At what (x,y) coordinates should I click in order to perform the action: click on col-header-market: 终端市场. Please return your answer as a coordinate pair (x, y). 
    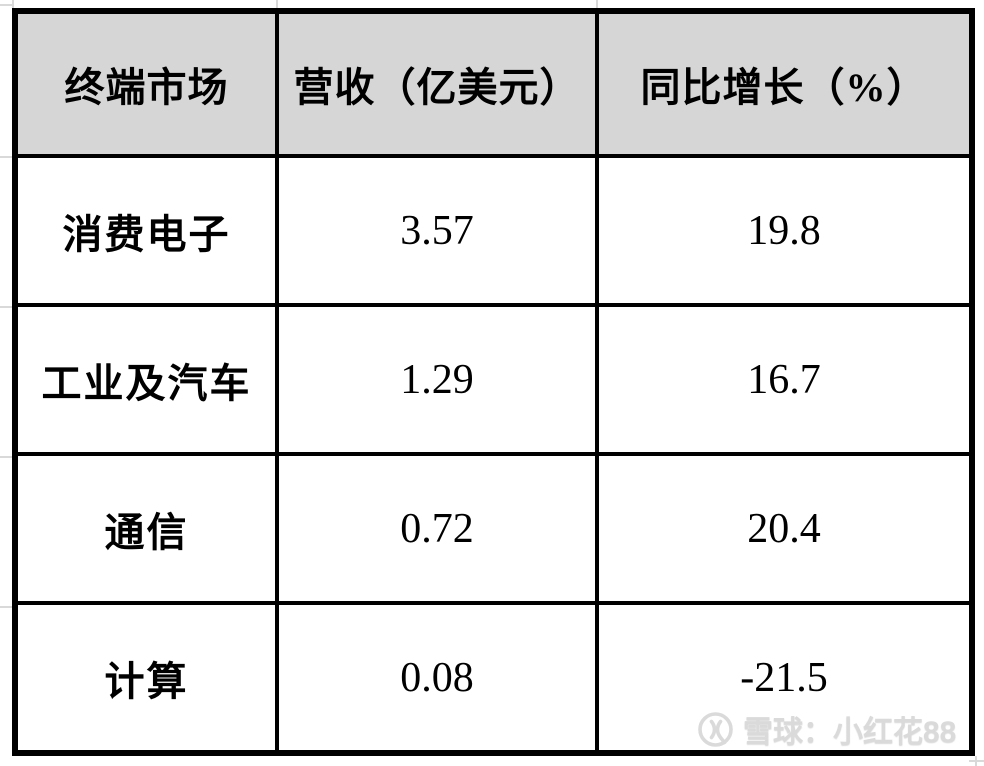
    Looking at the image, I should click on (146, 83).